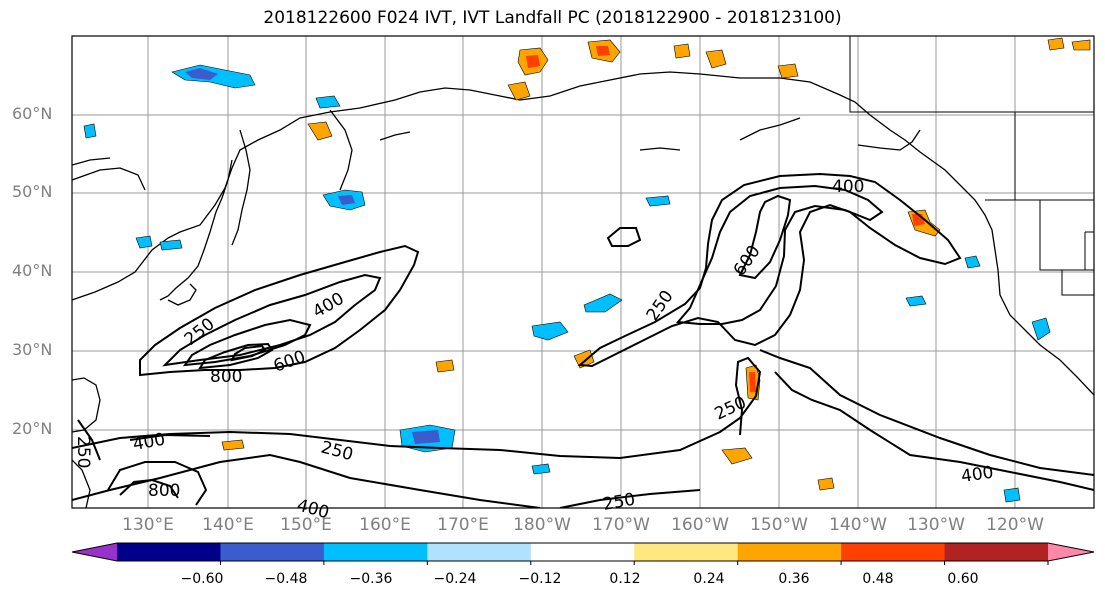 Image resolution: width=1105 pixels, height=601 pixels. I want to click on colorbar-extension-min, so click(94, 552).